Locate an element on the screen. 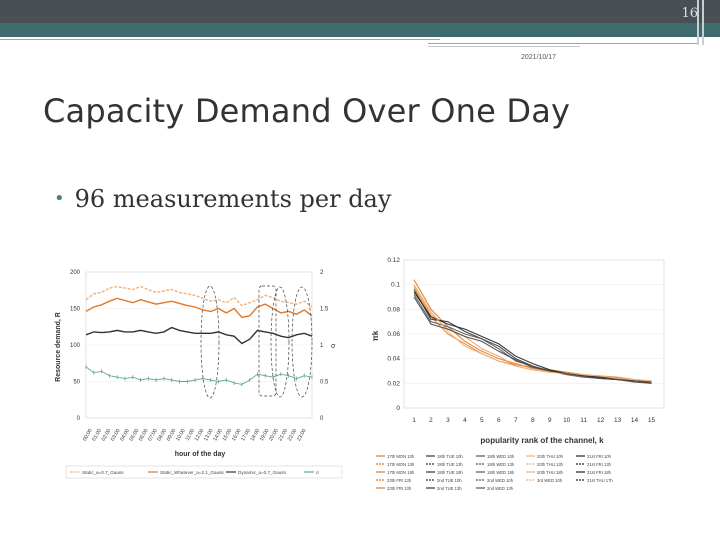 This screenshot has width=720, height=540. x-tick-label: 08:00 is located at coordinates (162, 435).